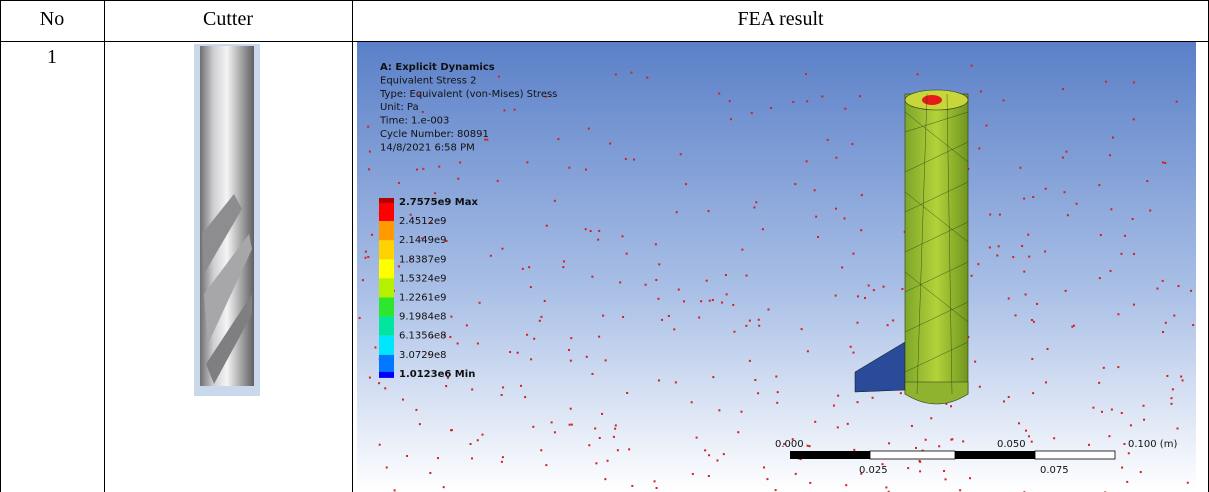 This screenshot has height=492, width=1209. I want to click on tool-body, so click(936, 244).